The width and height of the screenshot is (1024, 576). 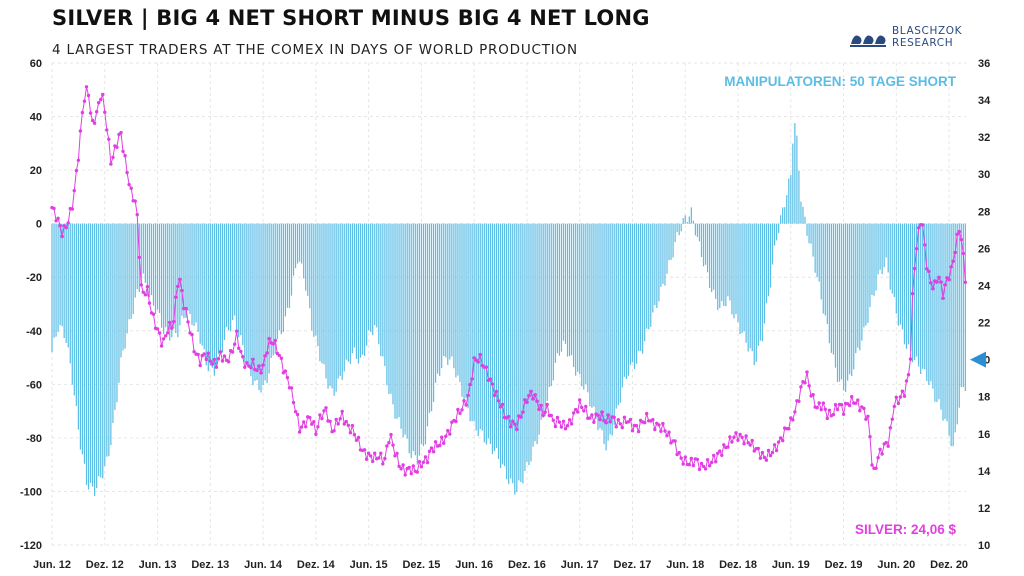 I want to click on left-tick-label: -20, so click(x=34, y=278).